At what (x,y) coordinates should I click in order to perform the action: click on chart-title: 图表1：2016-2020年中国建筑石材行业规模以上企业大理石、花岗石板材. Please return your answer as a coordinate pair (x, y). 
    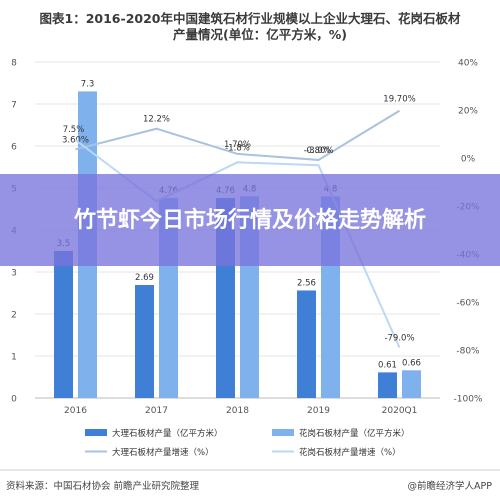
    Looking at the image, I should click on (250, 18).